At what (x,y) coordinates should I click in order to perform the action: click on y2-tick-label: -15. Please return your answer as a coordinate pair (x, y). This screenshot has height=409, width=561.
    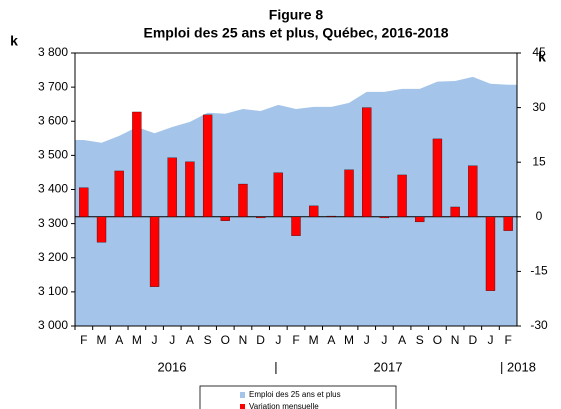
    Looking at the image, I should click on (539, 271).